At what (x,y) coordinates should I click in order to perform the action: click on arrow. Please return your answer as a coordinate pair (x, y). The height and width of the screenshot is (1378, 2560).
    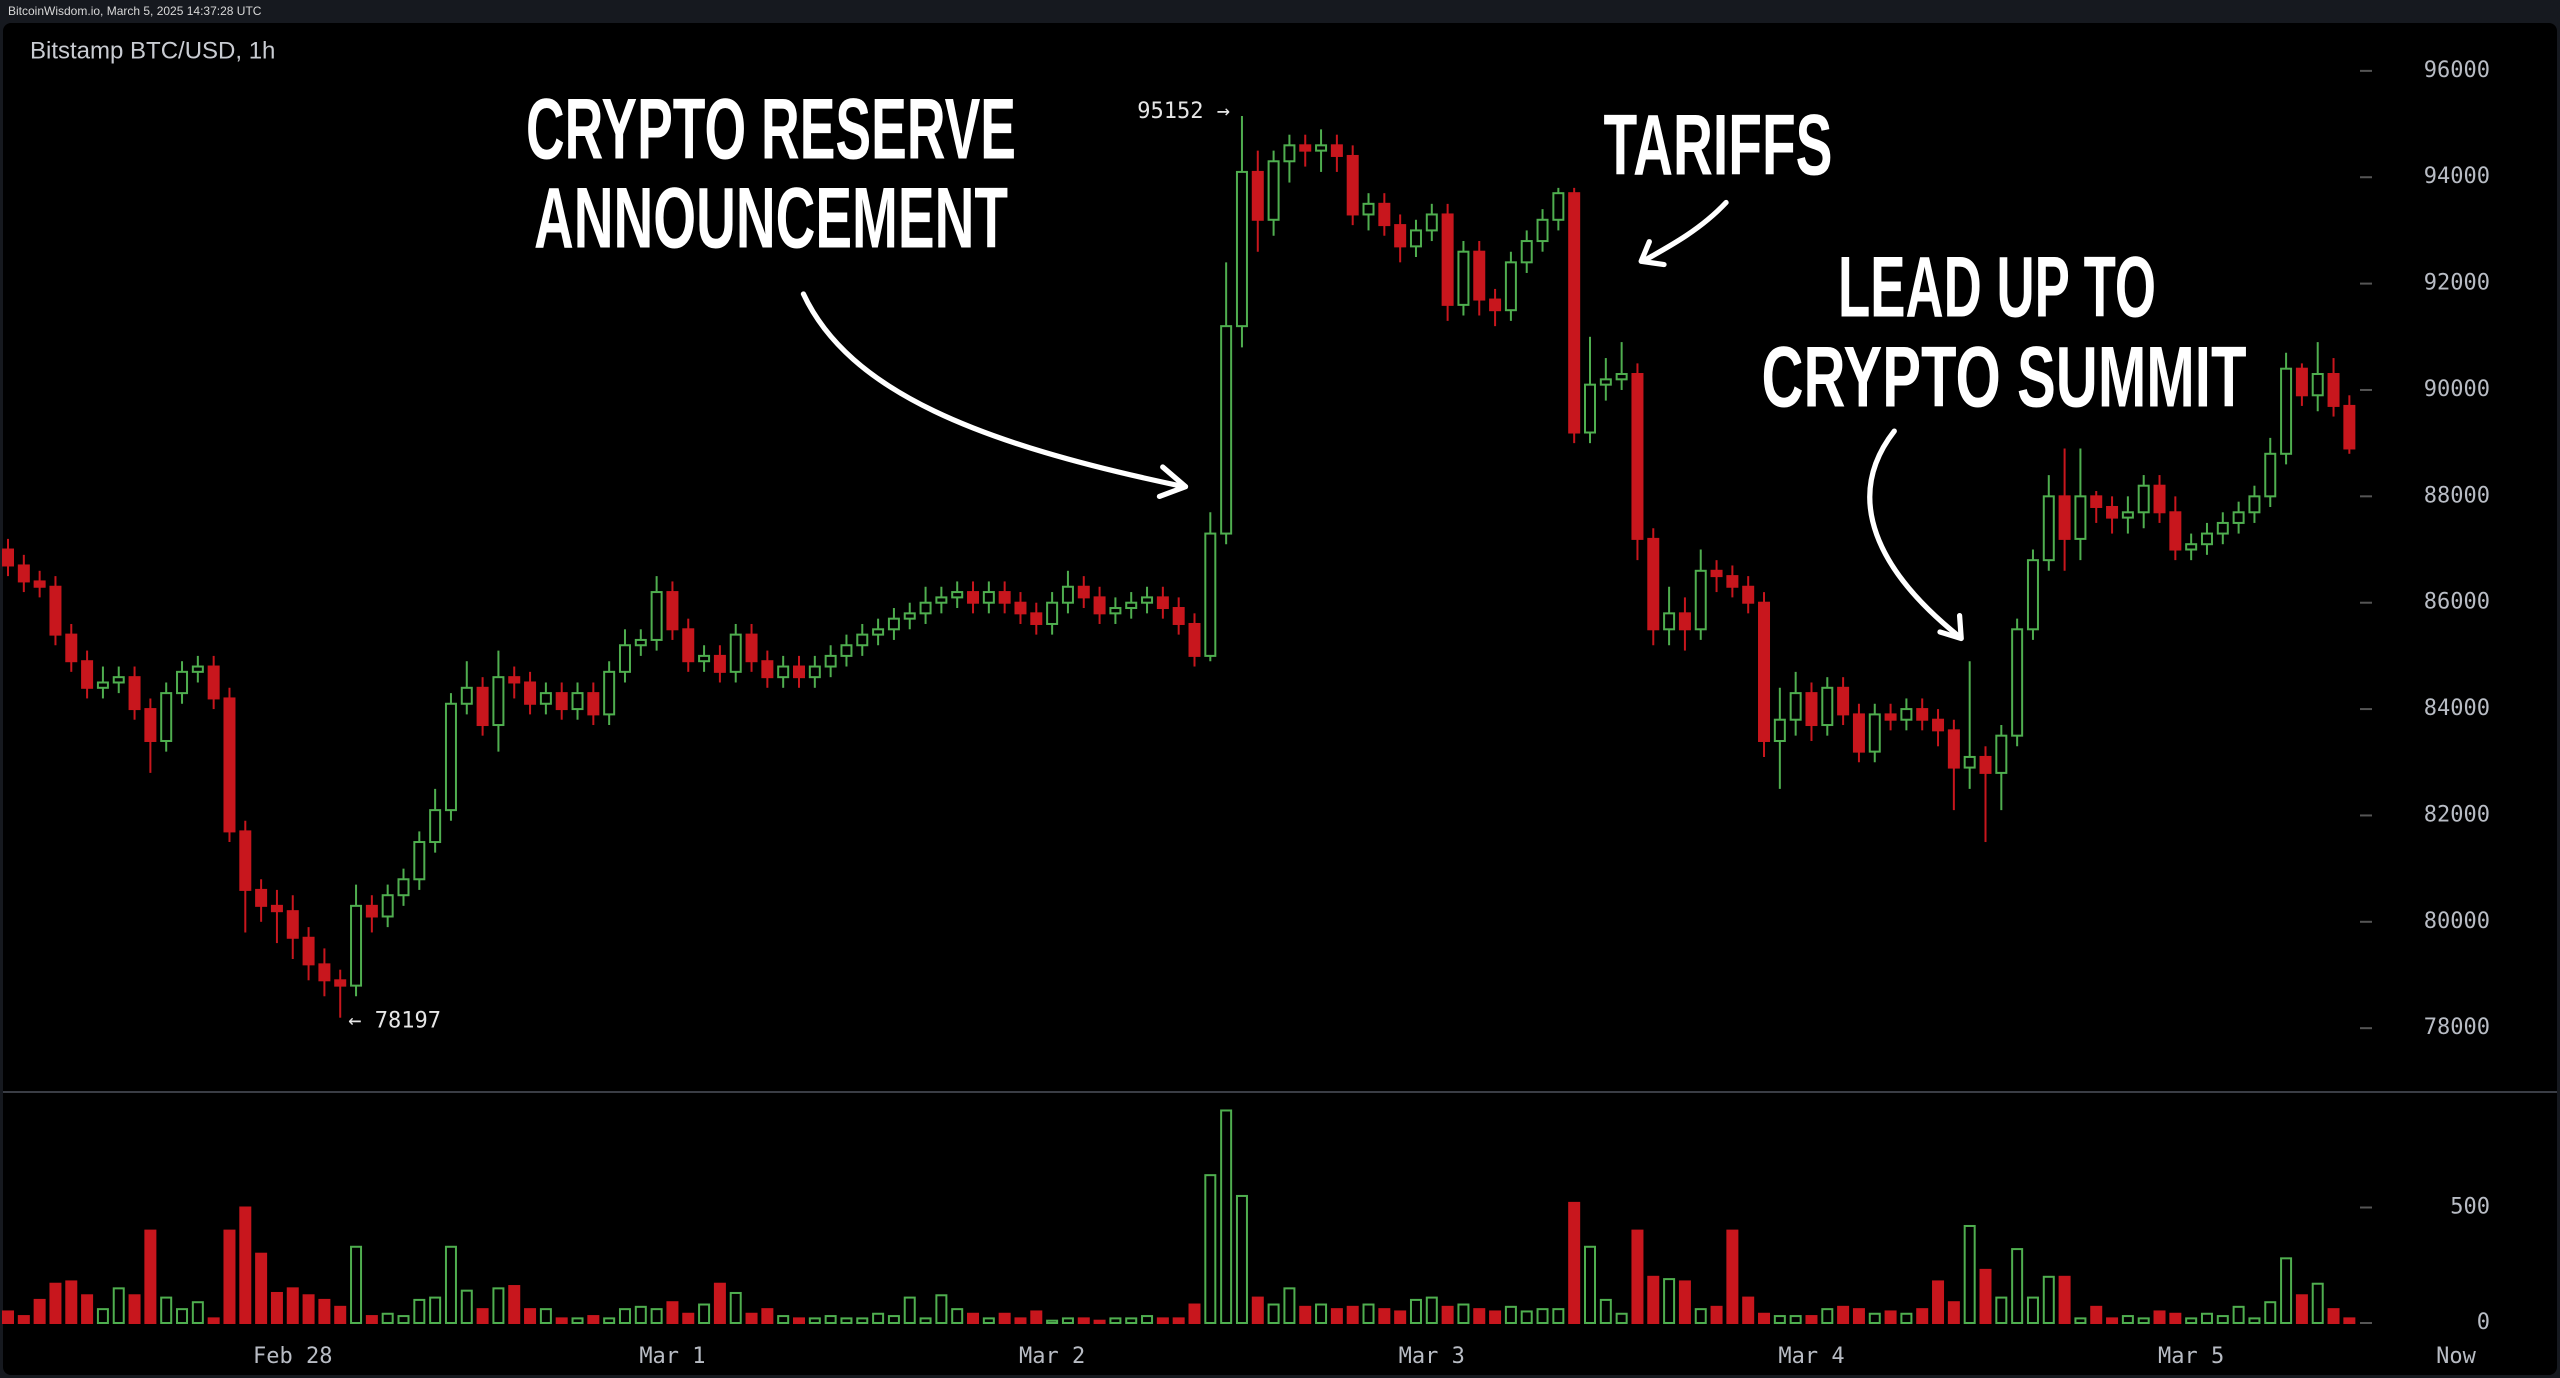
    Looking at the image, I should click on (1684, 231).